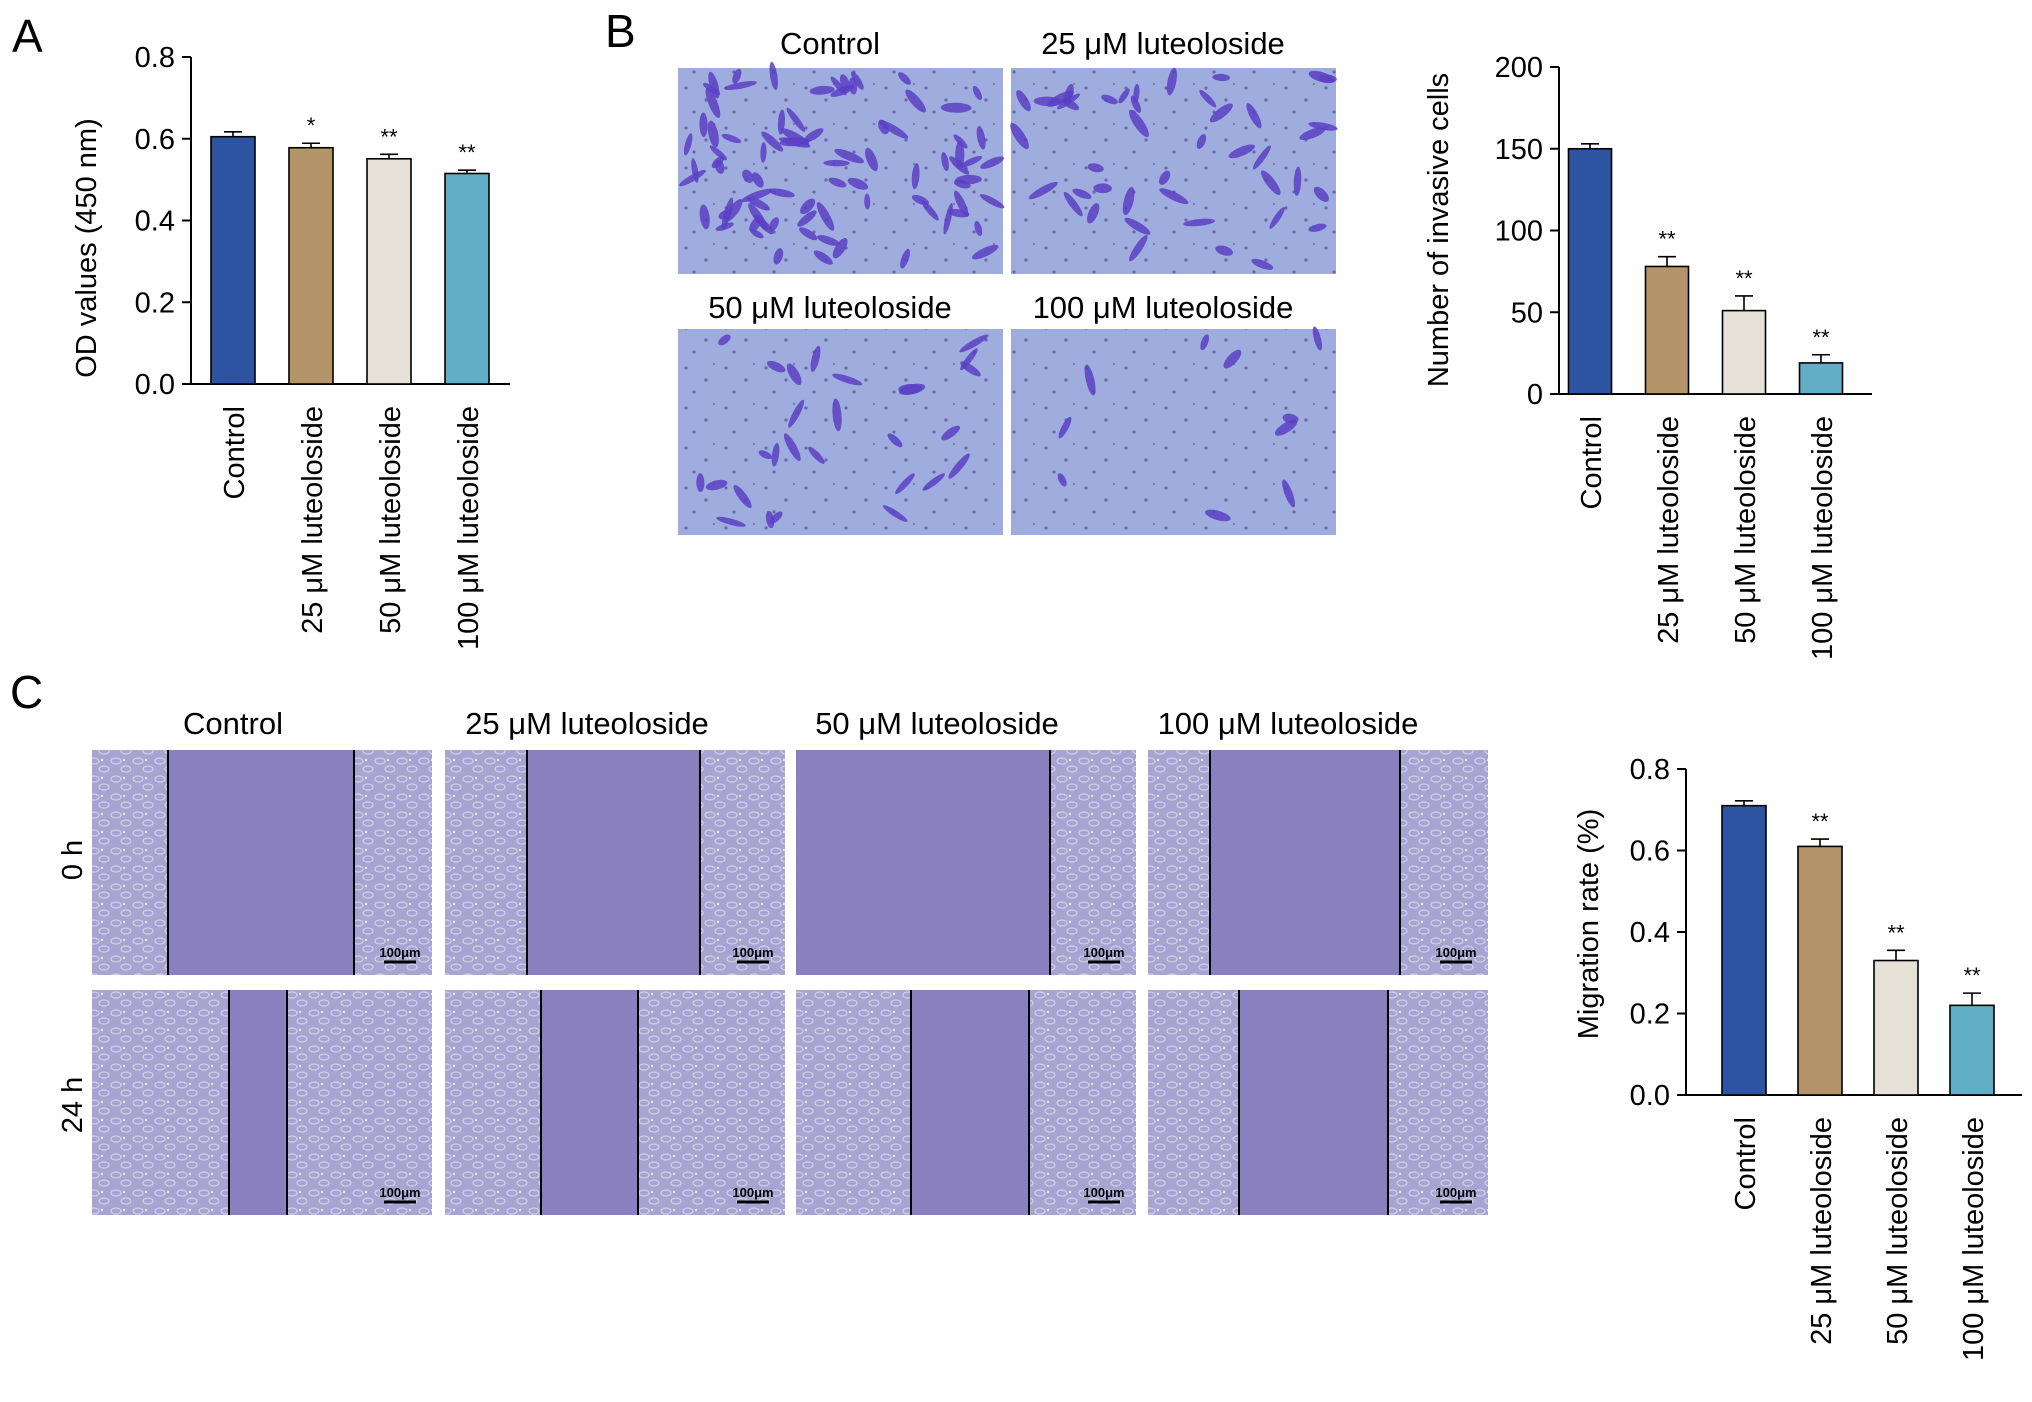 The width and height of the screenshot is (2032, 1402). Describe the element at coordinates (752, 1192) in the screenshot. I see `scale-bar-label-25um-24h: 100μm` at that location.